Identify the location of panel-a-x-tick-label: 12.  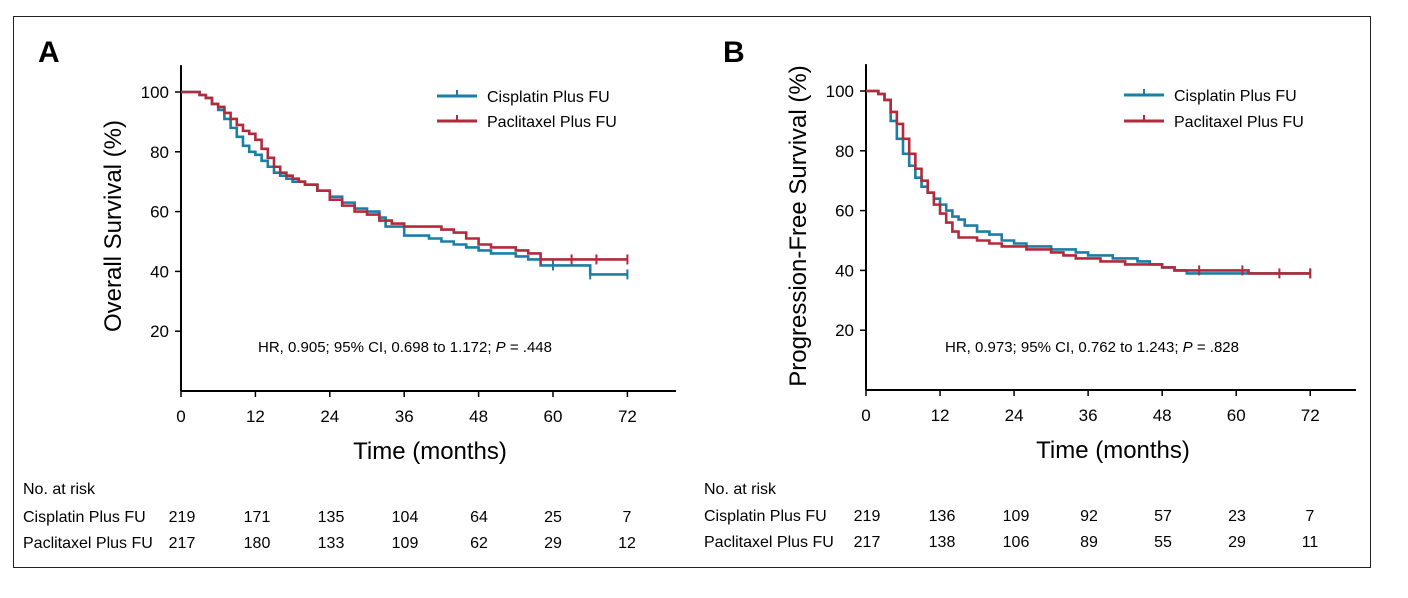
(255, 416).